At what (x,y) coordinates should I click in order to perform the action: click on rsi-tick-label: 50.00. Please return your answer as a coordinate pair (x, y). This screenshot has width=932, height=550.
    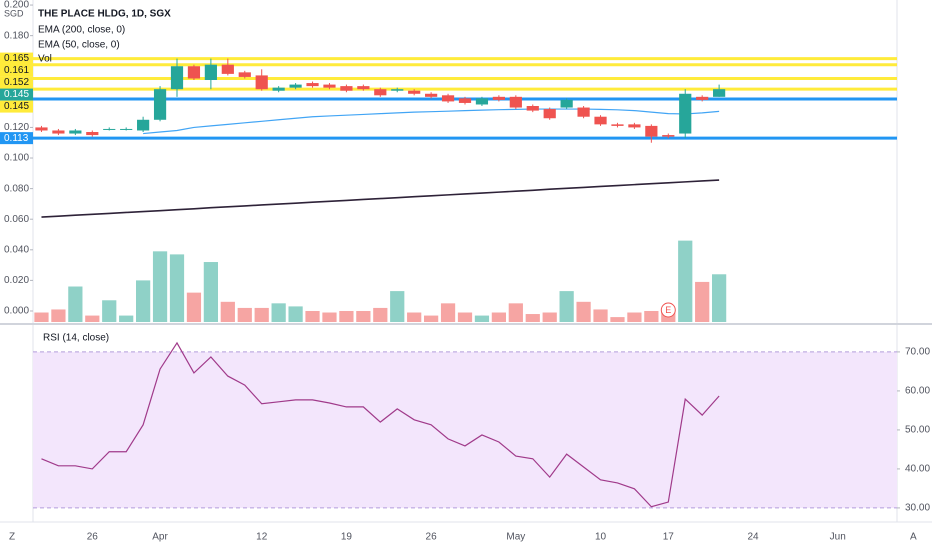
    Looking at the image, I should click on (917, 430).